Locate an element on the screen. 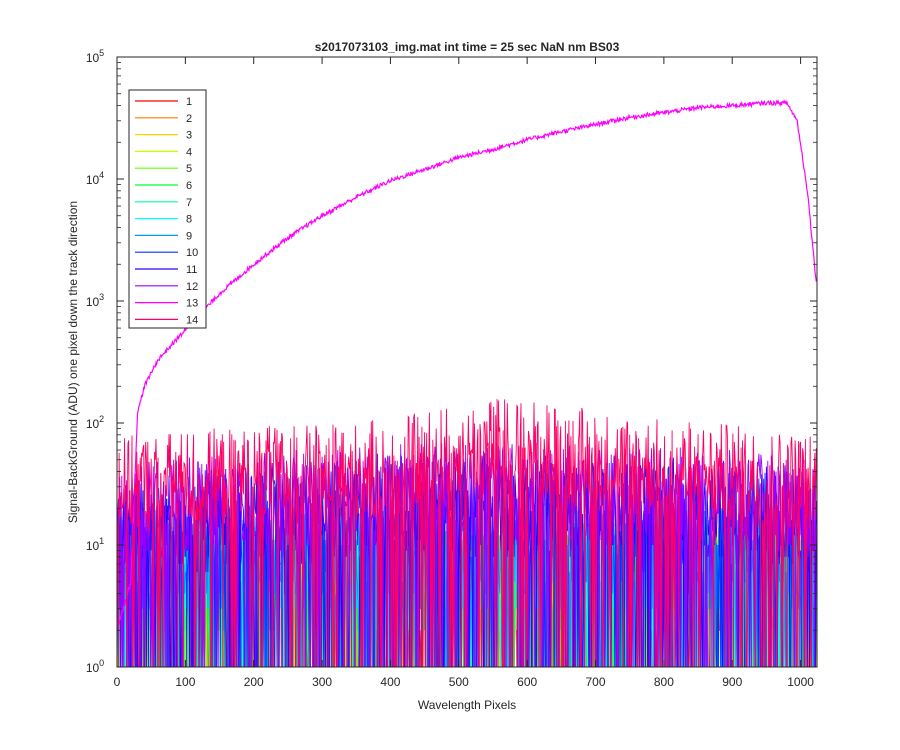 This screenshot has width=900, height=750. legend-label-3: 3 is located at coordinates (189, 136).